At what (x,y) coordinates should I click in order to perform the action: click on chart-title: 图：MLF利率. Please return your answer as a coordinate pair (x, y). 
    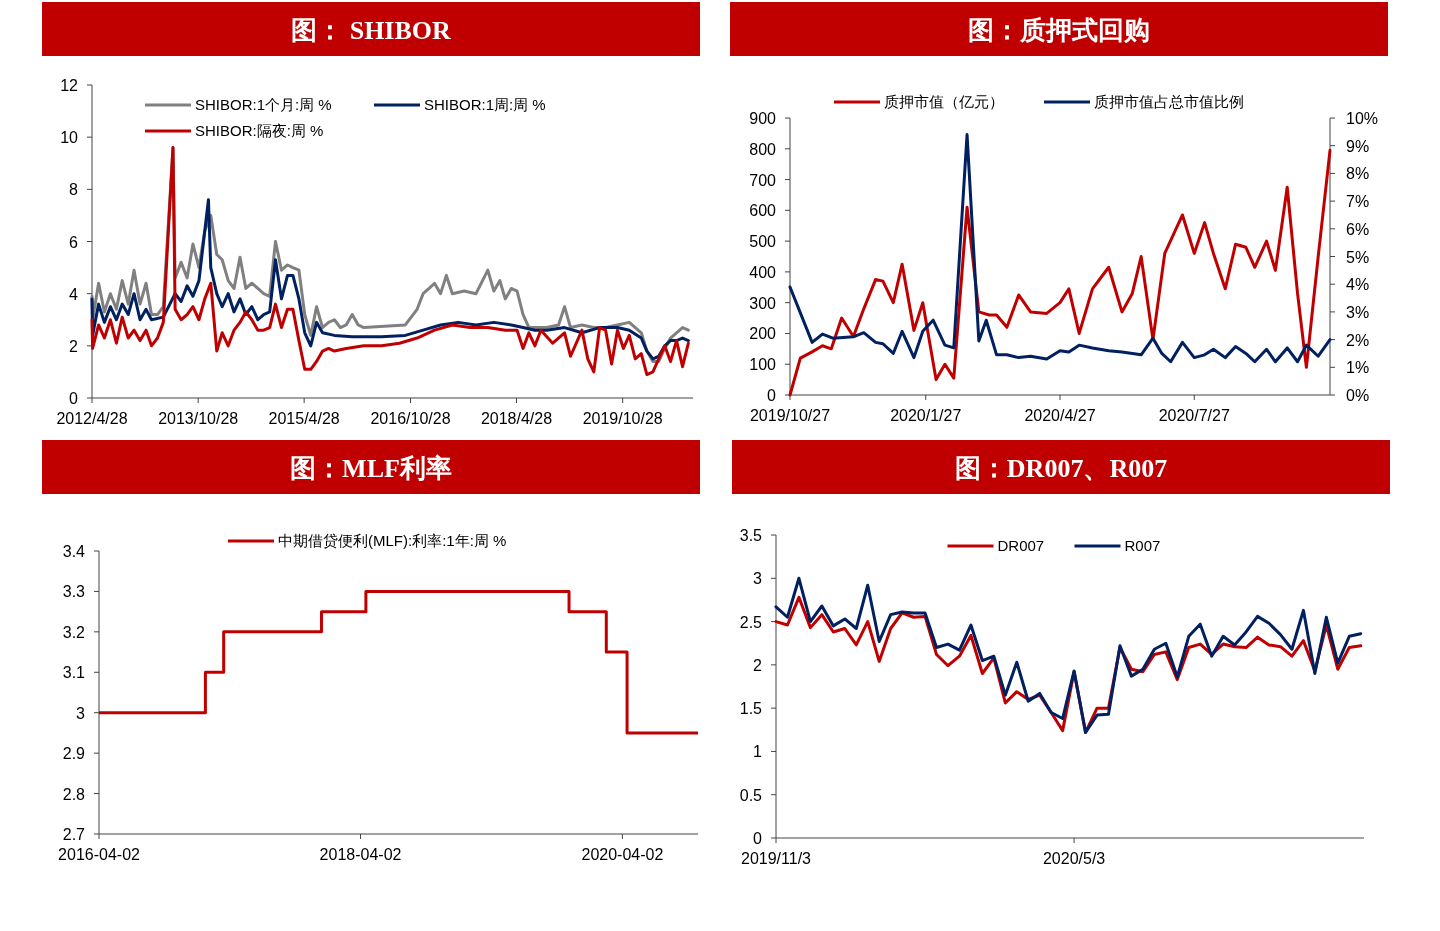
    Looking at the image, I should click on (371, 468).